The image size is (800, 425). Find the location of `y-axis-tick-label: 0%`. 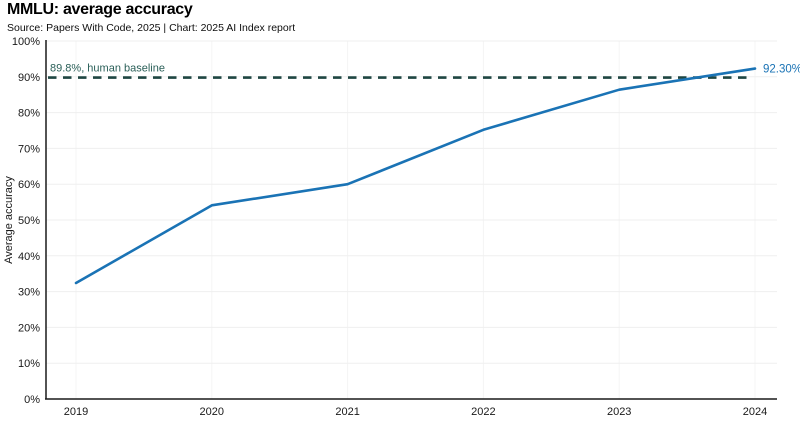

y-axis-tick-label: 0% is located at coordinates (32, 400).